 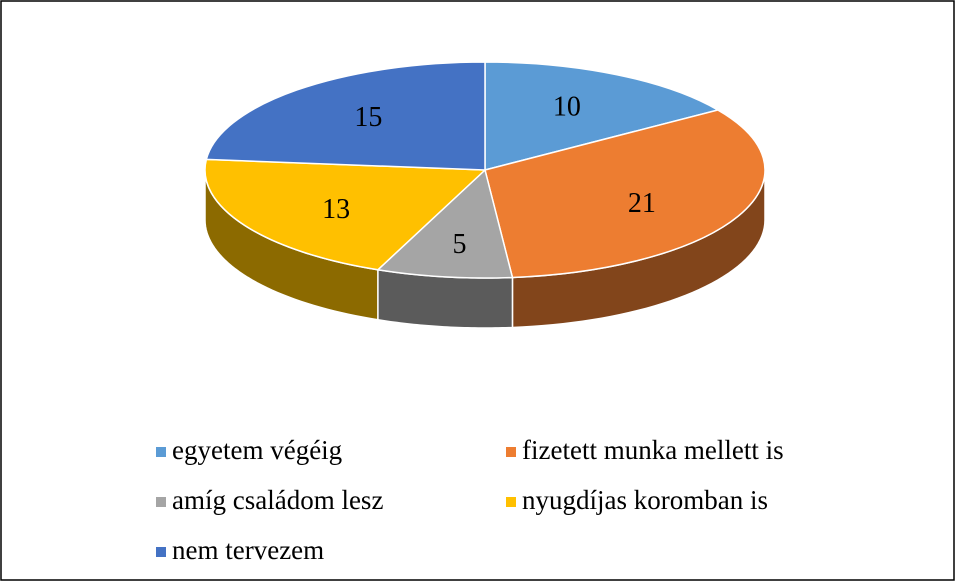 What do you see at coordinates (653, 450) in the screenshot?
I see `legend-label: fizetett munka mellett is` at bounding box center [653, 450].